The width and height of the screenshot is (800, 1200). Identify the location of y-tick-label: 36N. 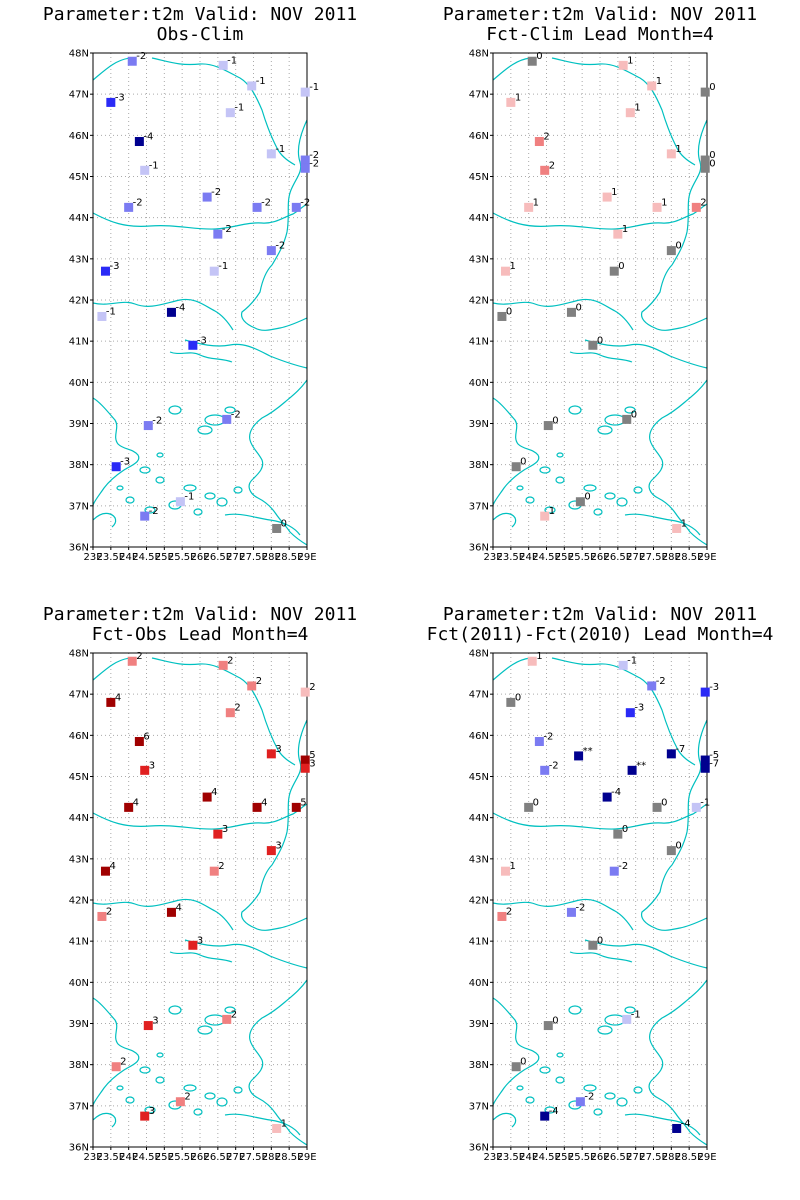
(479, 548).